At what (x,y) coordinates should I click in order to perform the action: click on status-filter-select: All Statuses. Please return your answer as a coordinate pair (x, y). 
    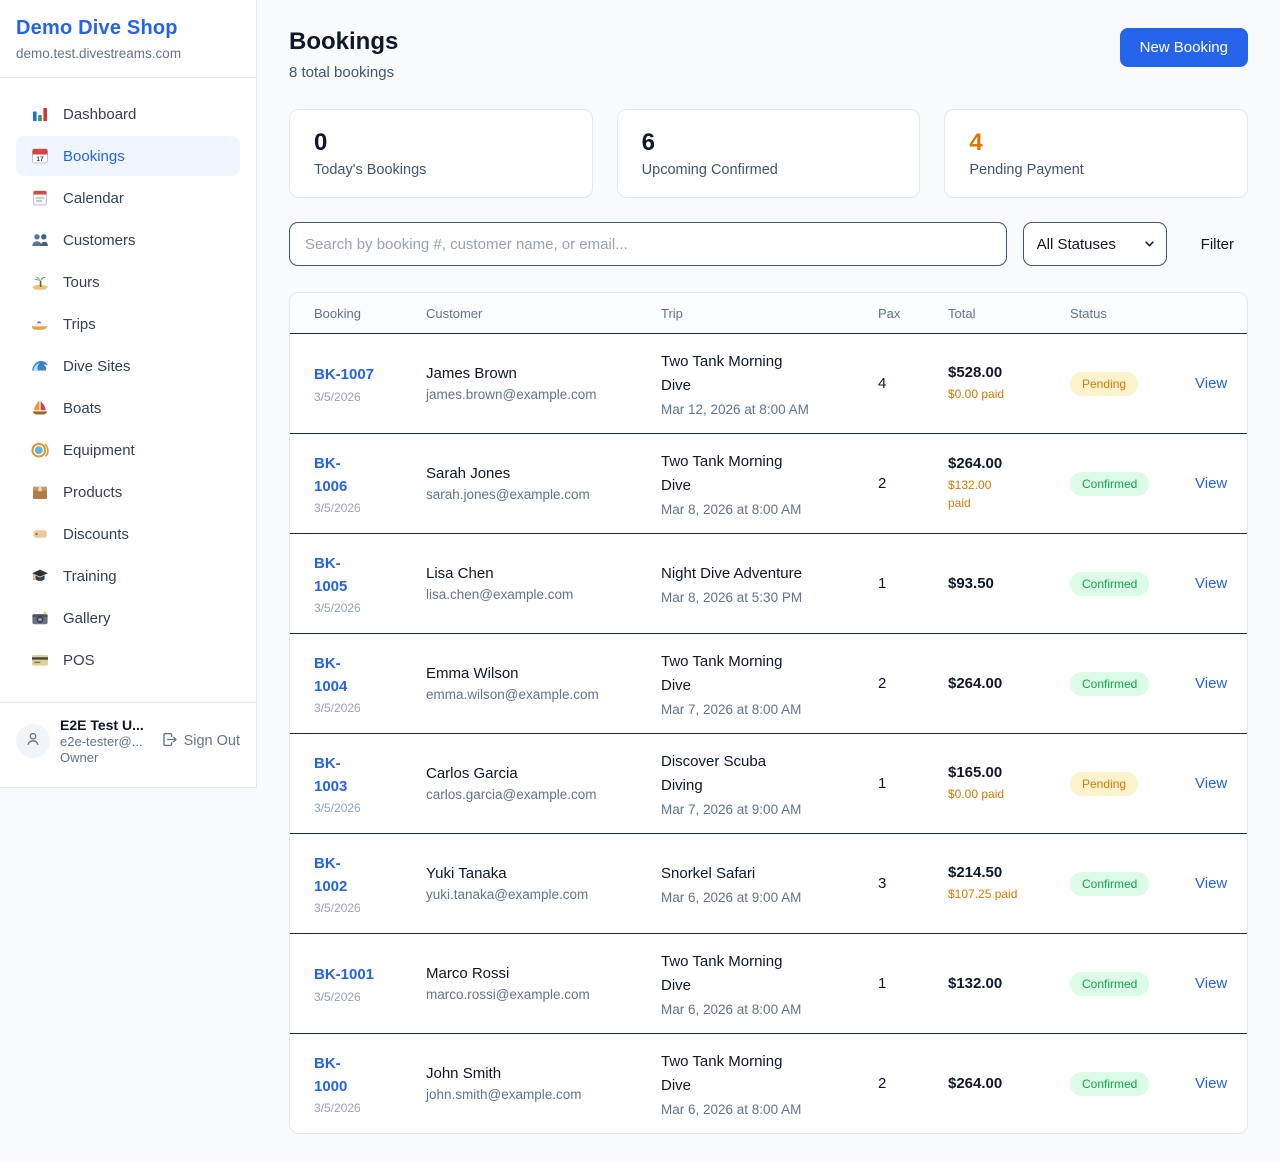
    Looking at the image, I should click on (1094, 244).